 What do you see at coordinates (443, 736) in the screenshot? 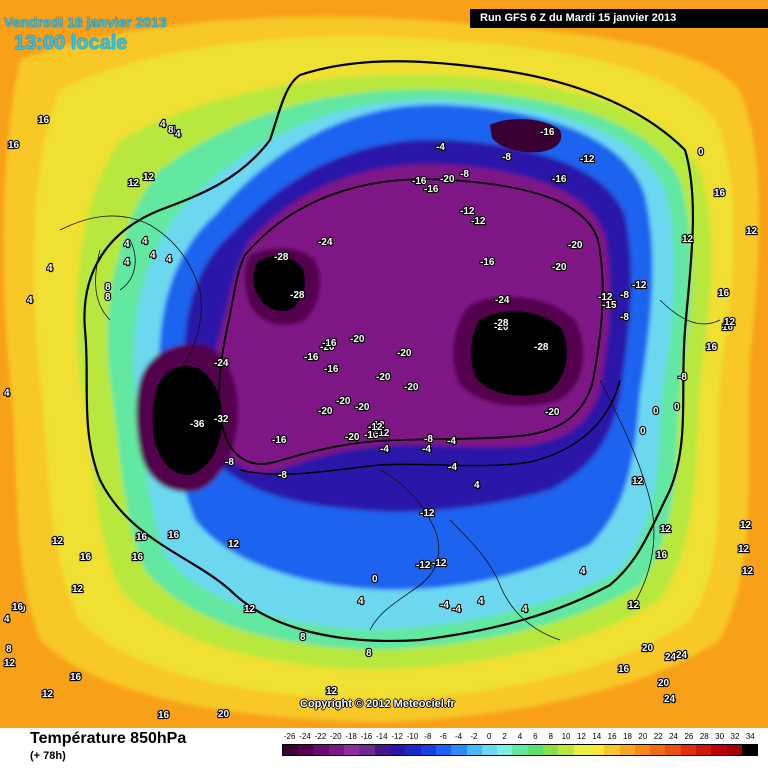
I see `legend-label: -6` at bounding box center [443, 736].